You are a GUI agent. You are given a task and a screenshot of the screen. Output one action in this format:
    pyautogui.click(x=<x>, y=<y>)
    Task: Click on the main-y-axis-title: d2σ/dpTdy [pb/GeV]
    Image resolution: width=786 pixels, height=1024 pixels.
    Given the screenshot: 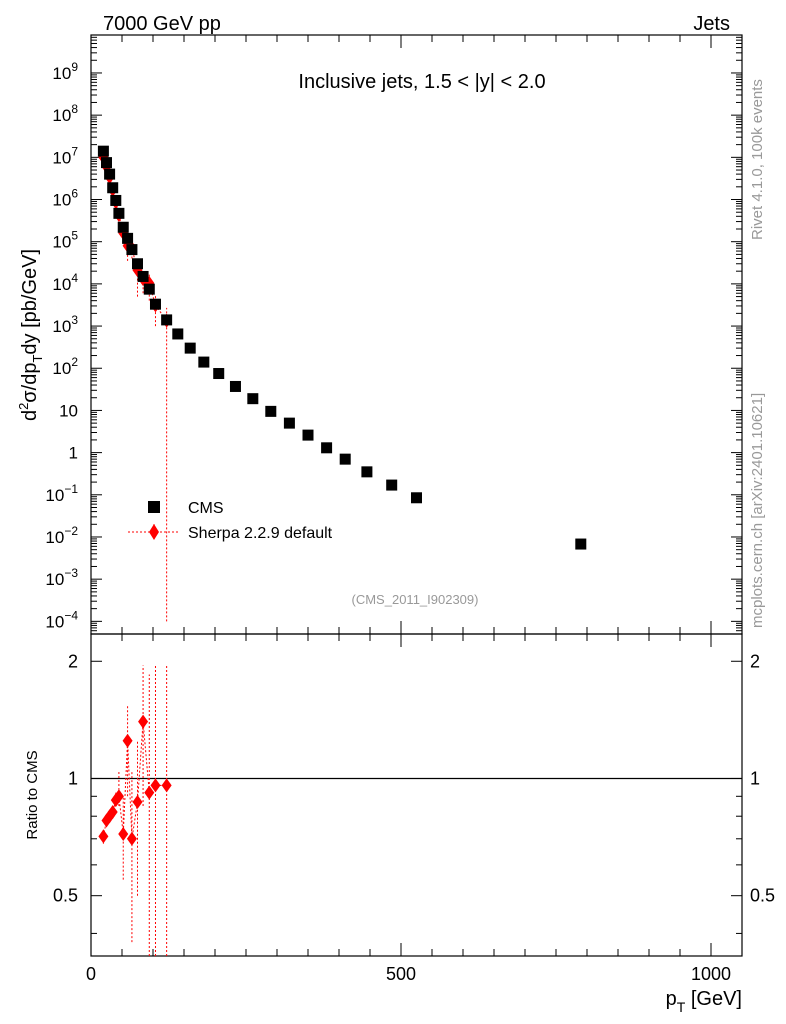 What is the action you would take?
    pyautogui.click(x=30, y=335)
    